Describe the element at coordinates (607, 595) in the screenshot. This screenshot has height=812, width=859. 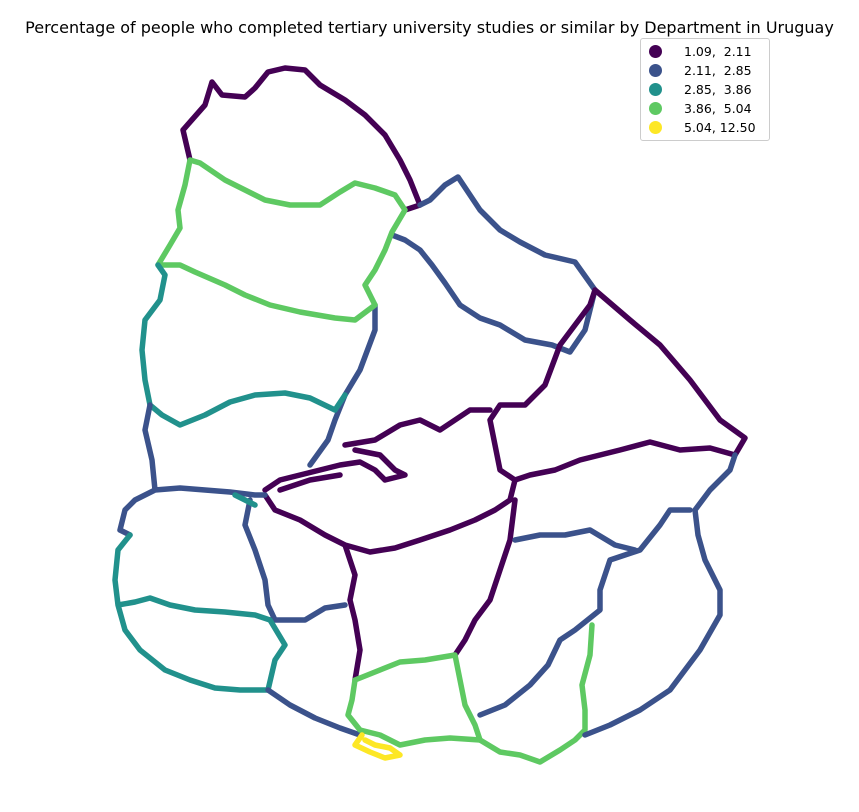
I see `department-rocha-boundary` at that location.